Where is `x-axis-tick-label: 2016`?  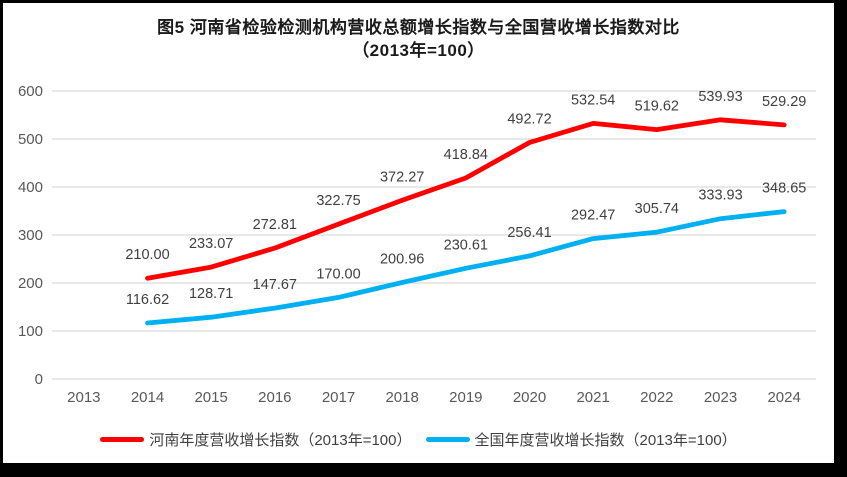
x-axis-tick-label: 2016 is located at coordinates (274, 397).